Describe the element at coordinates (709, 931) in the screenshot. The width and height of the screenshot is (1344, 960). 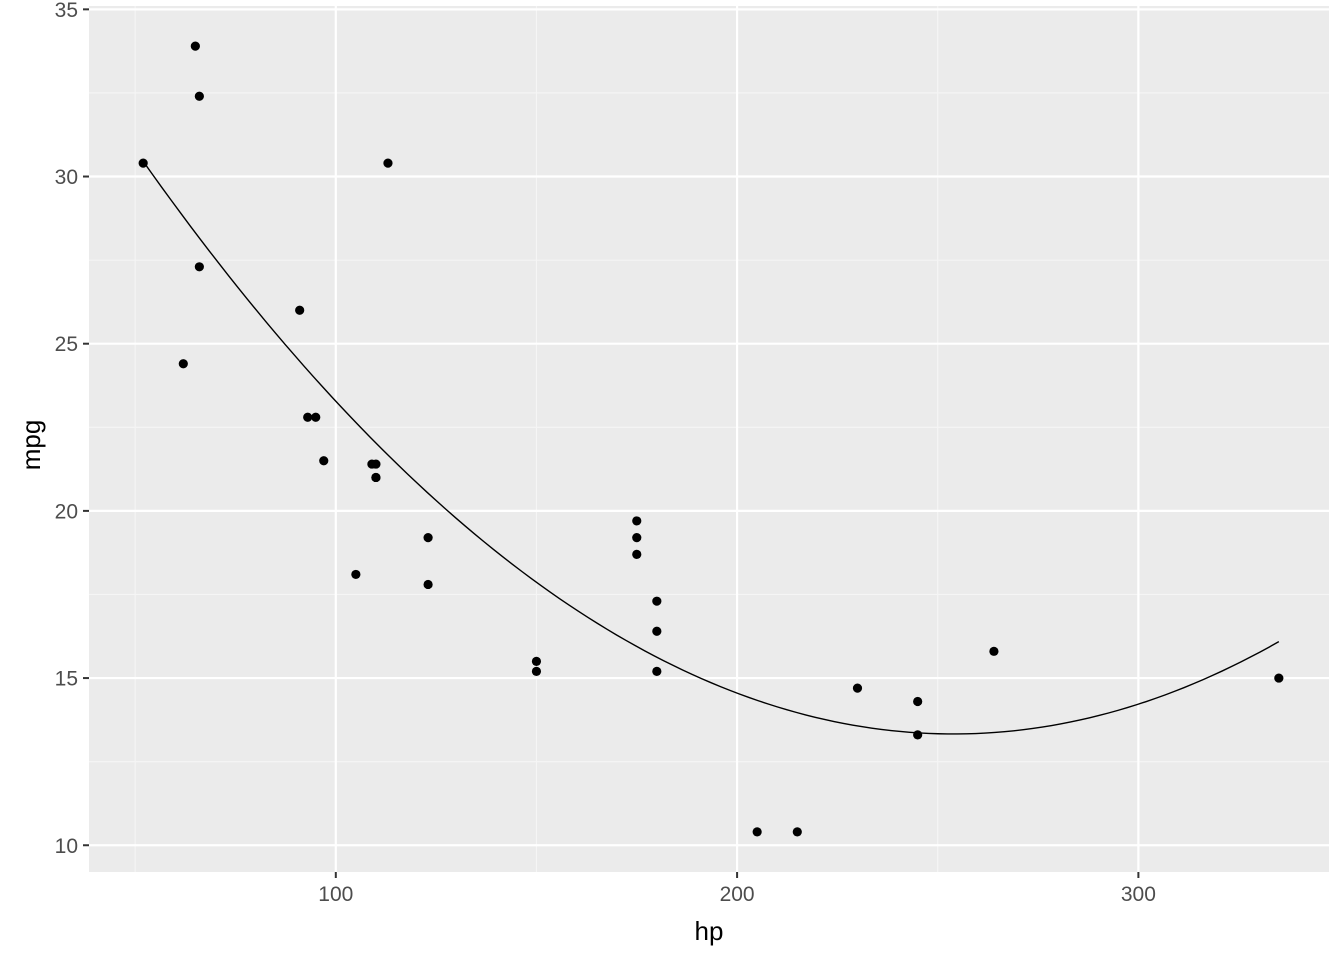
I see `x-axis-title: hp` at that location.